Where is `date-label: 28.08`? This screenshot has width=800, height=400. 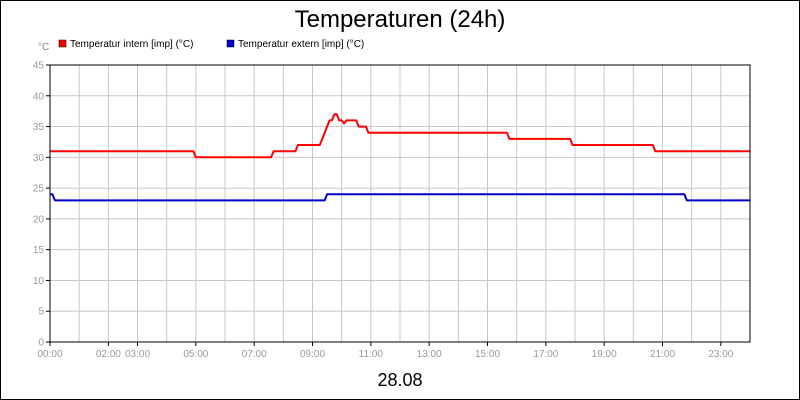 date-label: 28.08 is located at coordinates (399, 380).